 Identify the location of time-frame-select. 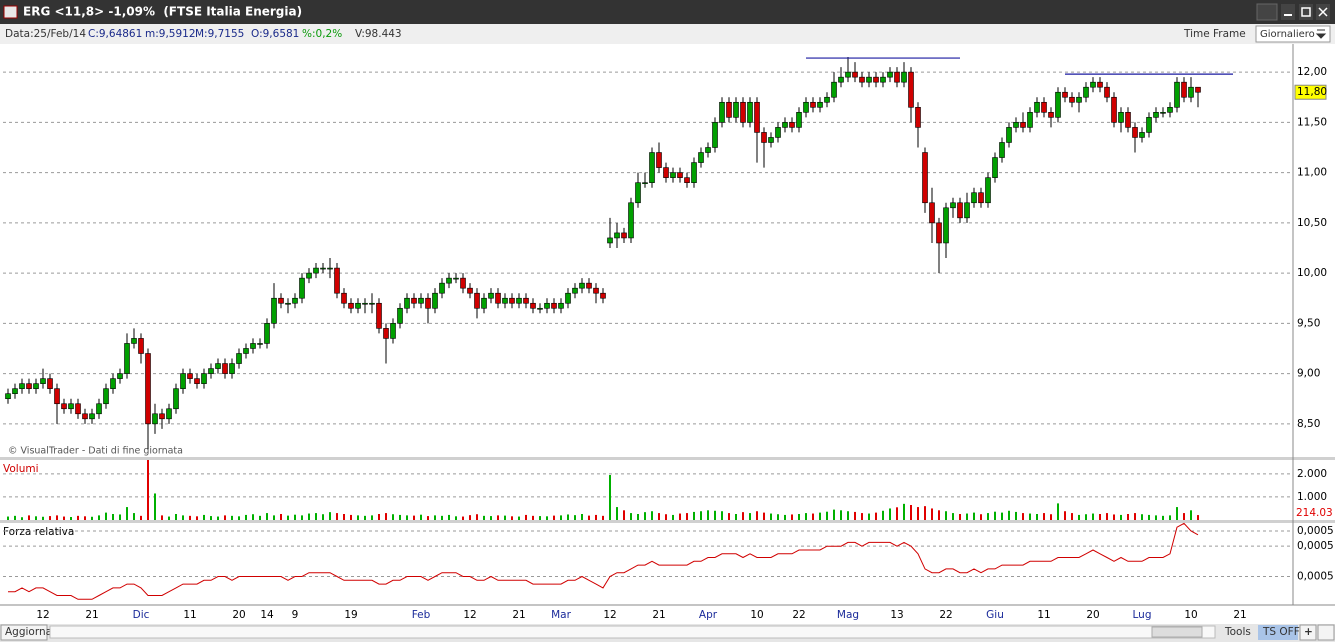
(1293, 34).